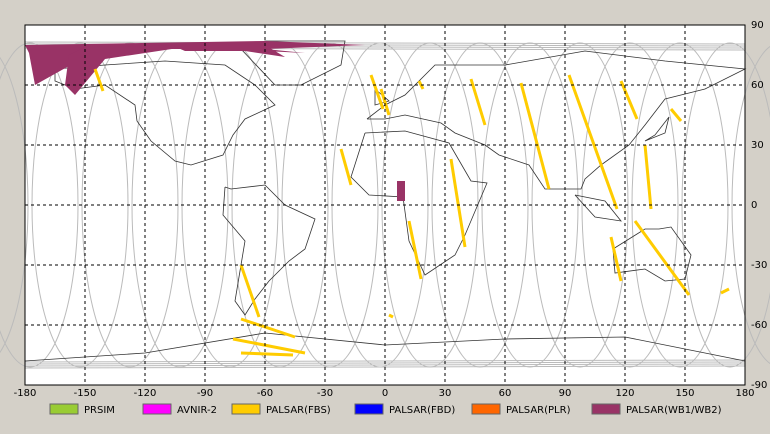 The image size is (770, 434). Describe the element at coordinates (385, 393) in the screenshot. I see `x-tick-label: 0` at that location.